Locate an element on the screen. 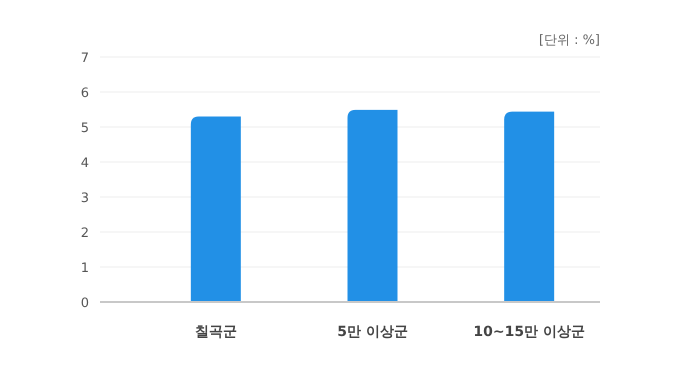 This screenshot has width=700, height=370. y-tick-label: 1 is located at coordinates (84, 268).